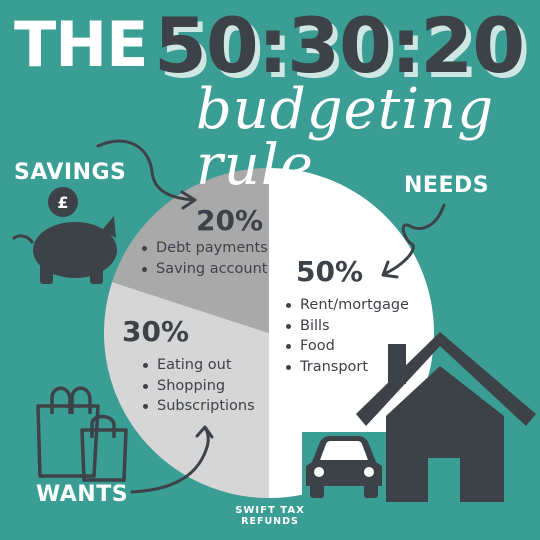  I want to click on needs-percent: 50%, so click(330, 271).